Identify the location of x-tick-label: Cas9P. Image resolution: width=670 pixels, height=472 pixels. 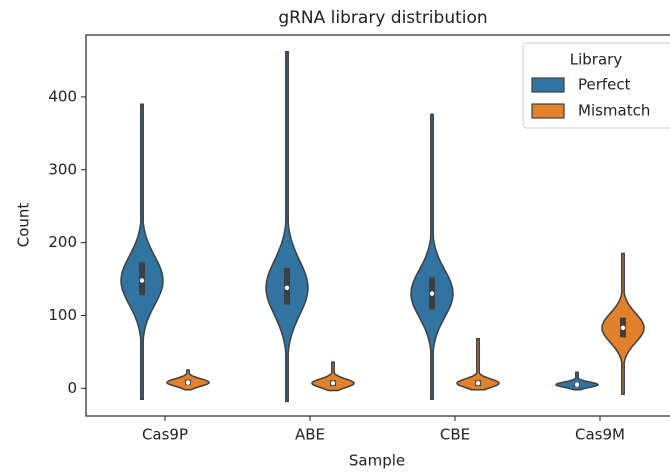
(165, 435).